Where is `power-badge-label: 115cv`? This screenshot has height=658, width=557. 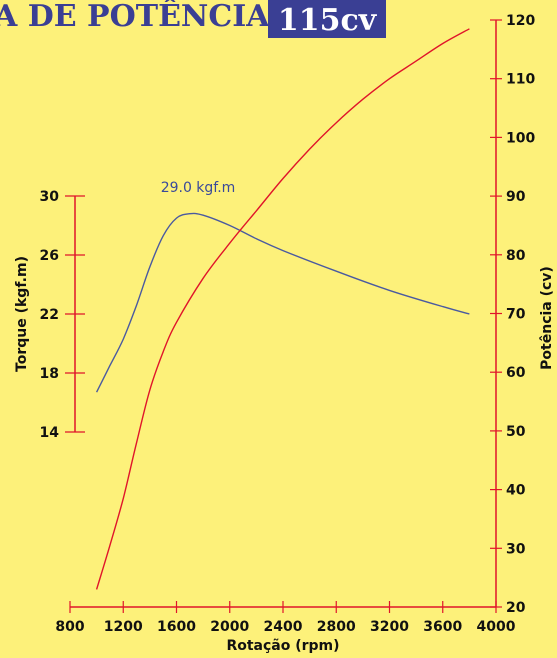
power-badge-label: 115cv is located at coordinates (328, 20).